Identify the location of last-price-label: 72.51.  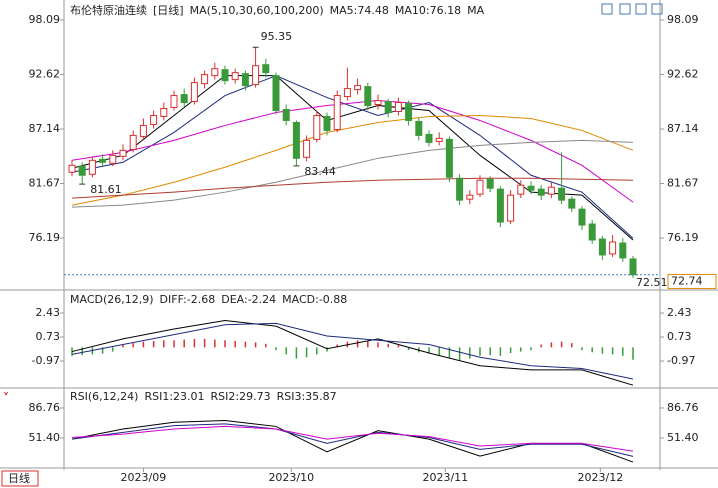
(652, 282).